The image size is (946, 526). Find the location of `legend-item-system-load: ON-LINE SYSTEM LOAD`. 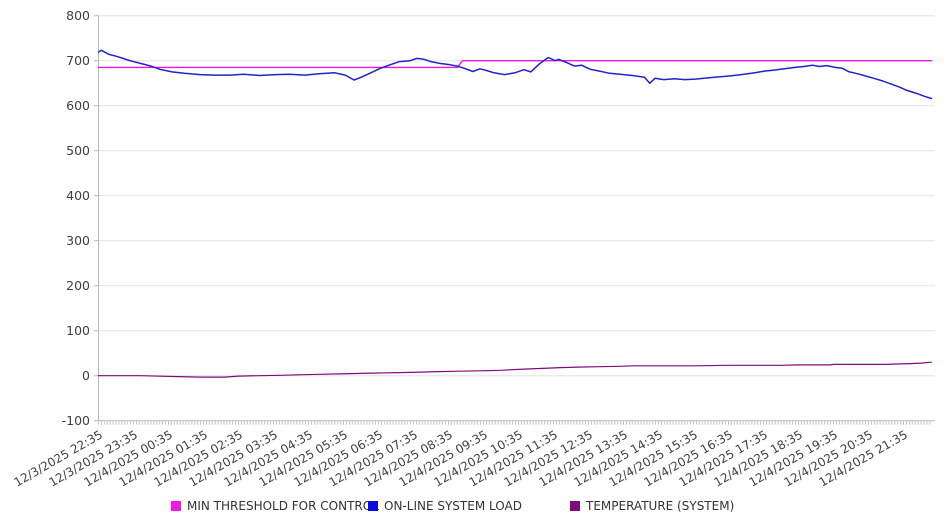

legend-item-system-load: ON-LINE SYSTEM LOAD is located at coordinates (445, 506).